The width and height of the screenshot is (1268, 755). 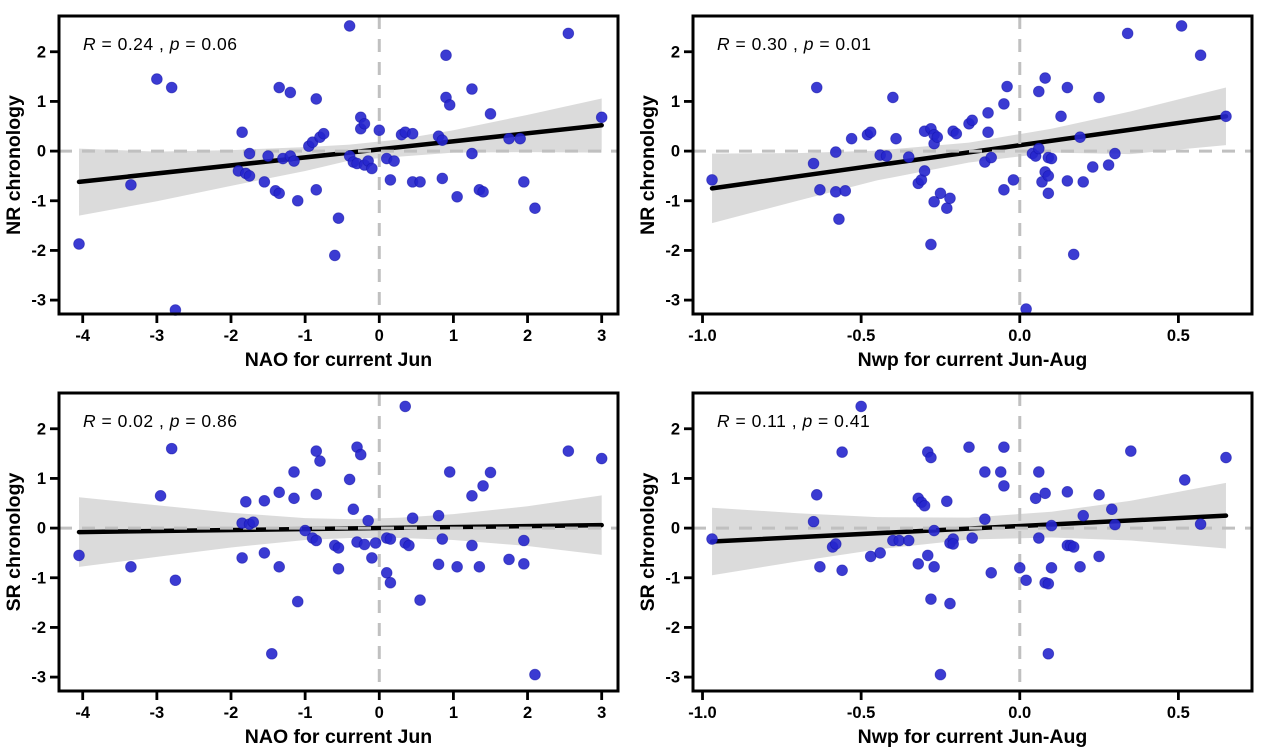 I want to click on x-tick-label: -1, so click(x=305, y=336).